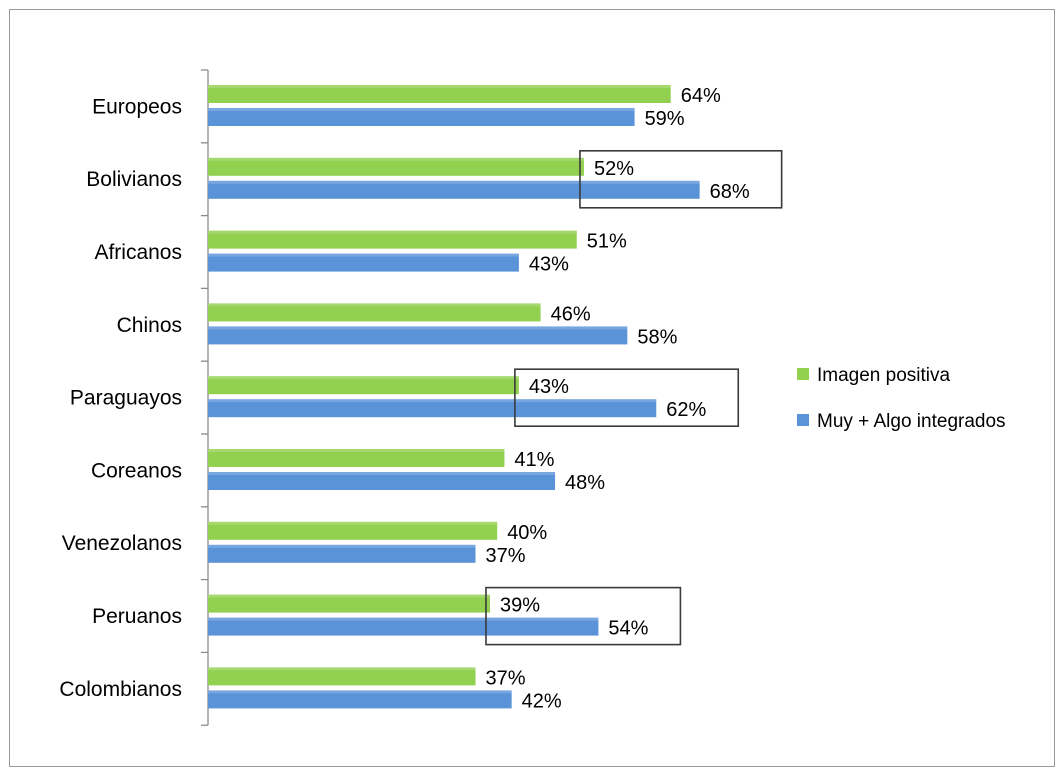  I want to click on bar-imagen-positiva-paraguayos, so click(363, 385).